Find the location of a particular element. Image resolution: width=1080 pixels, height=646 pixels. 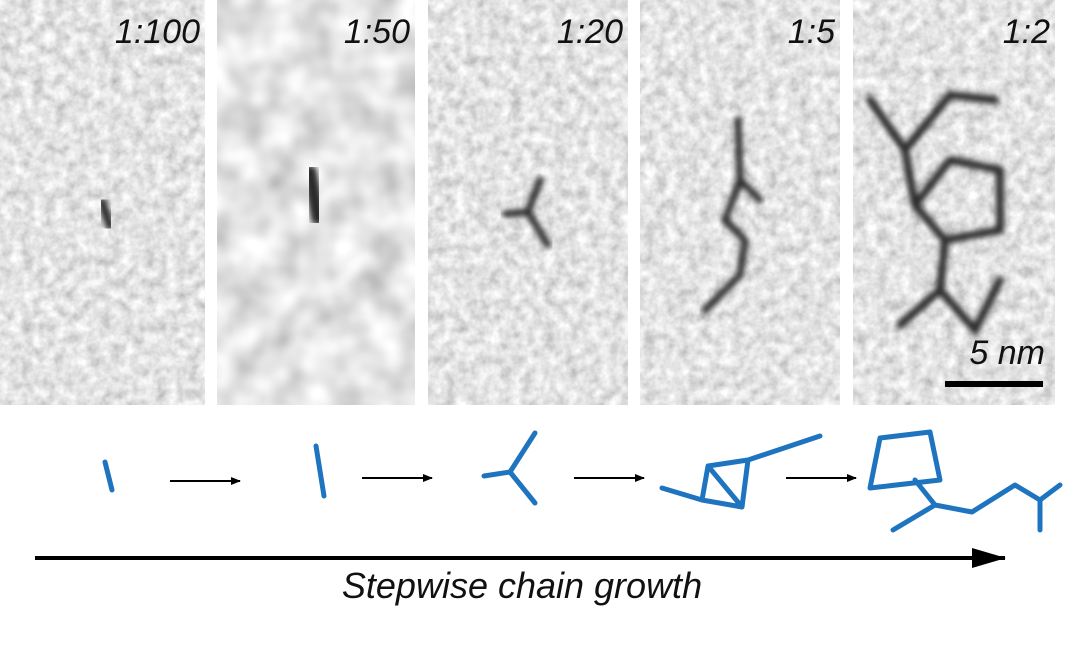

panel-label: 1:5 is located at coordinates (811, 32).